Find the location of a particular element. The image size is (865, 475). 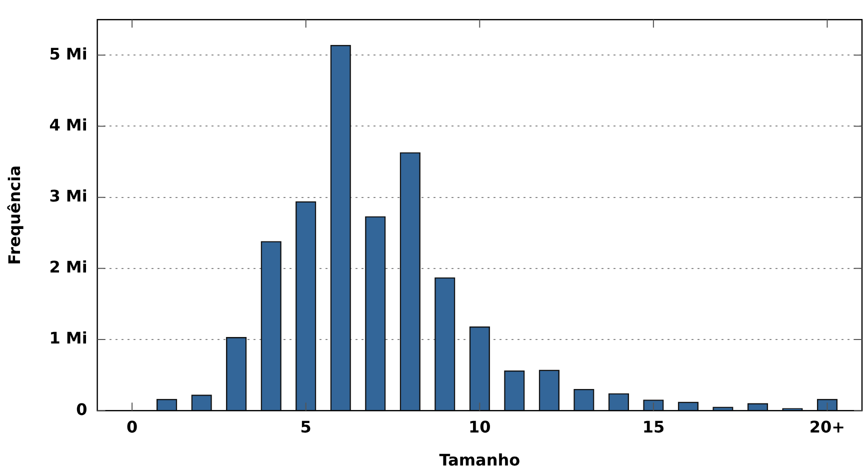

x-tick-label: 5 is located at coordinates (306, 426).